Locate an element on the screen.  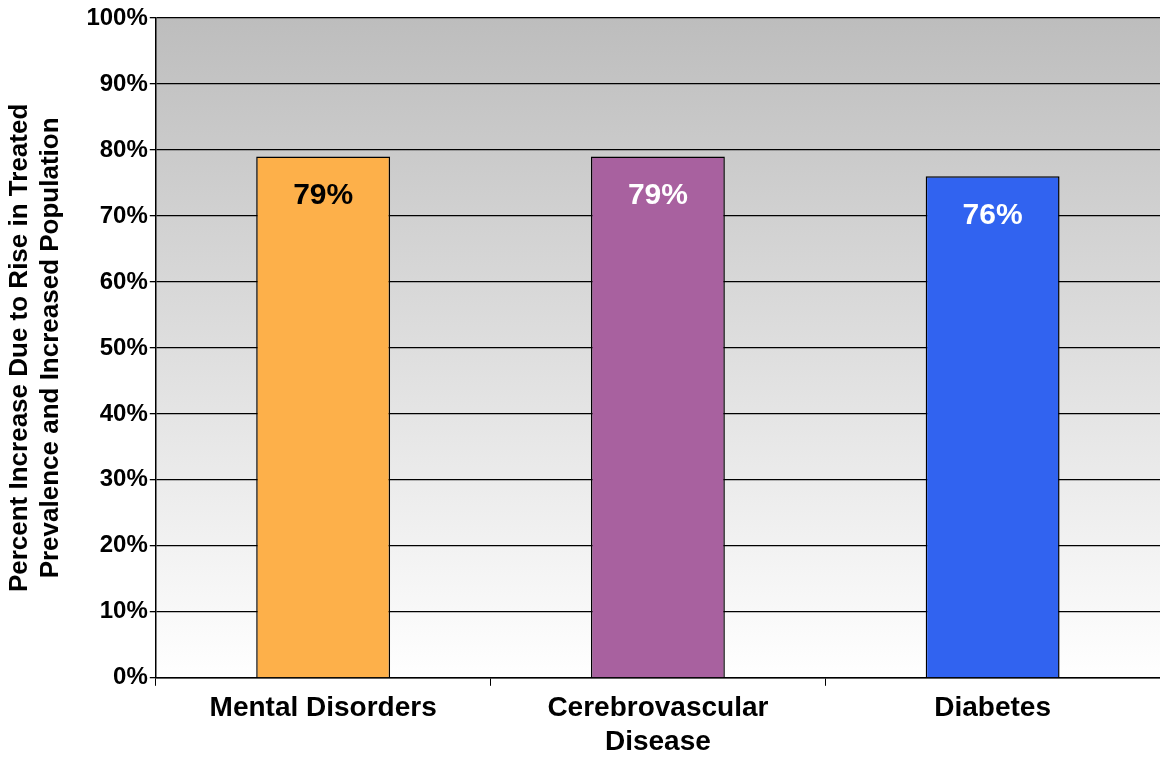
y-axis-title: Percent Increase Due to Rise in Treated Prevalence and Increased Population is located at coordinates (33, 348).